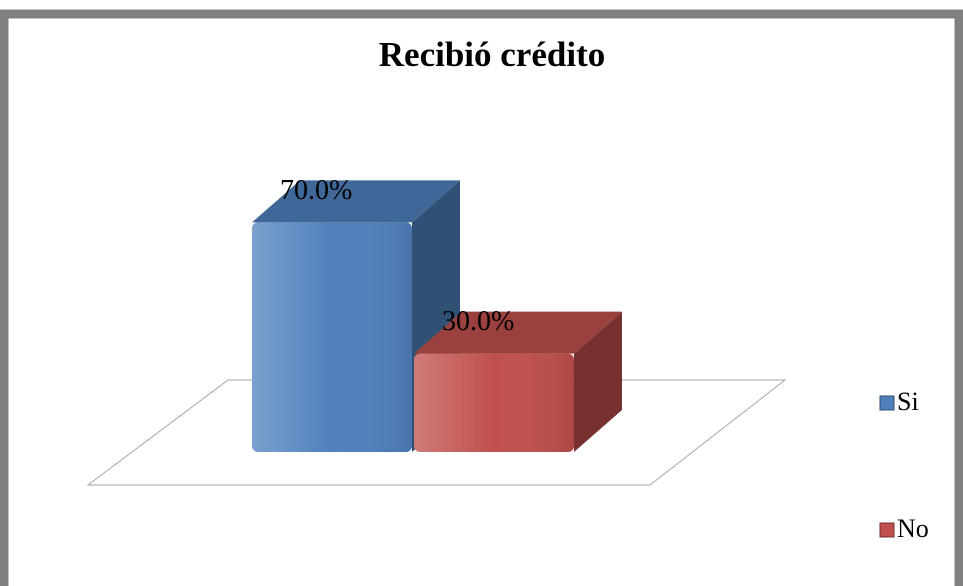 The height and width of the screenshot is (586, 963). Describe the element at coordinates (478, 321) in the screenshot. I see `data-label: 30.0%` at that location.